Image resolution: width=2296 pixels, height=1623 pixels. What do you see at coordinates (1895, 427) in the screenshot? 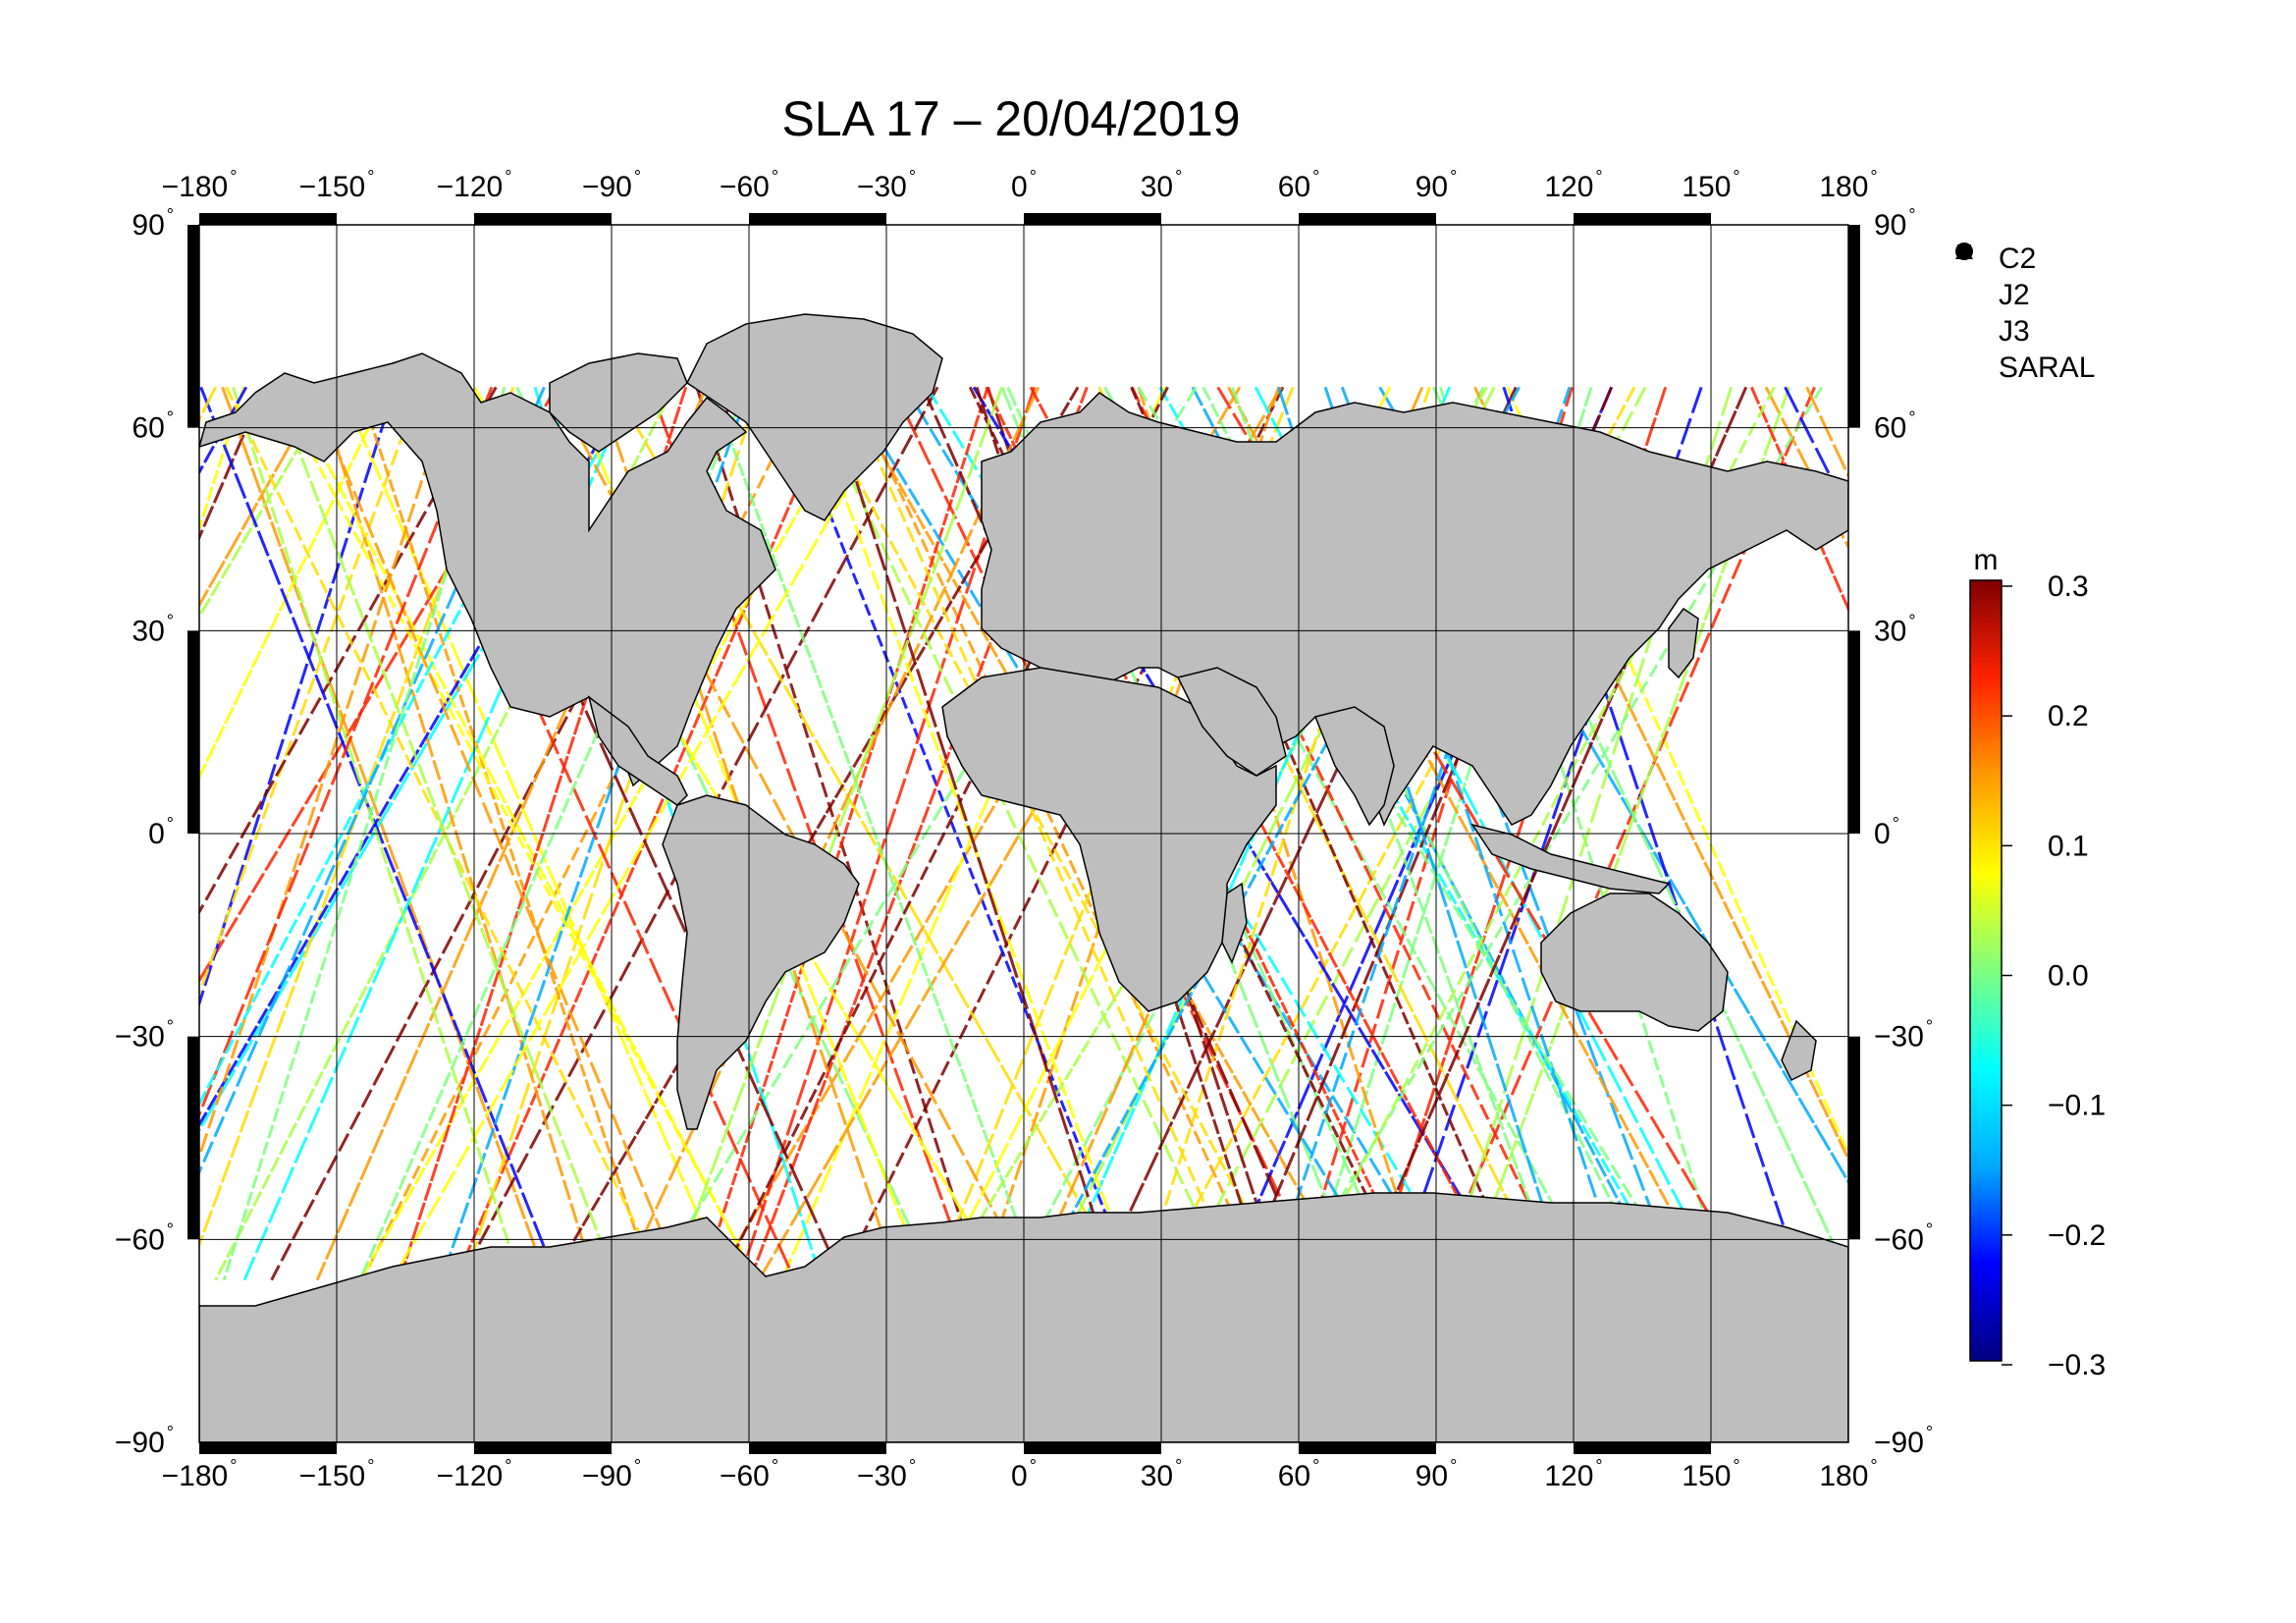
I see `lat-tick-label-right: 60 °` at bounding box center [1895, 427].